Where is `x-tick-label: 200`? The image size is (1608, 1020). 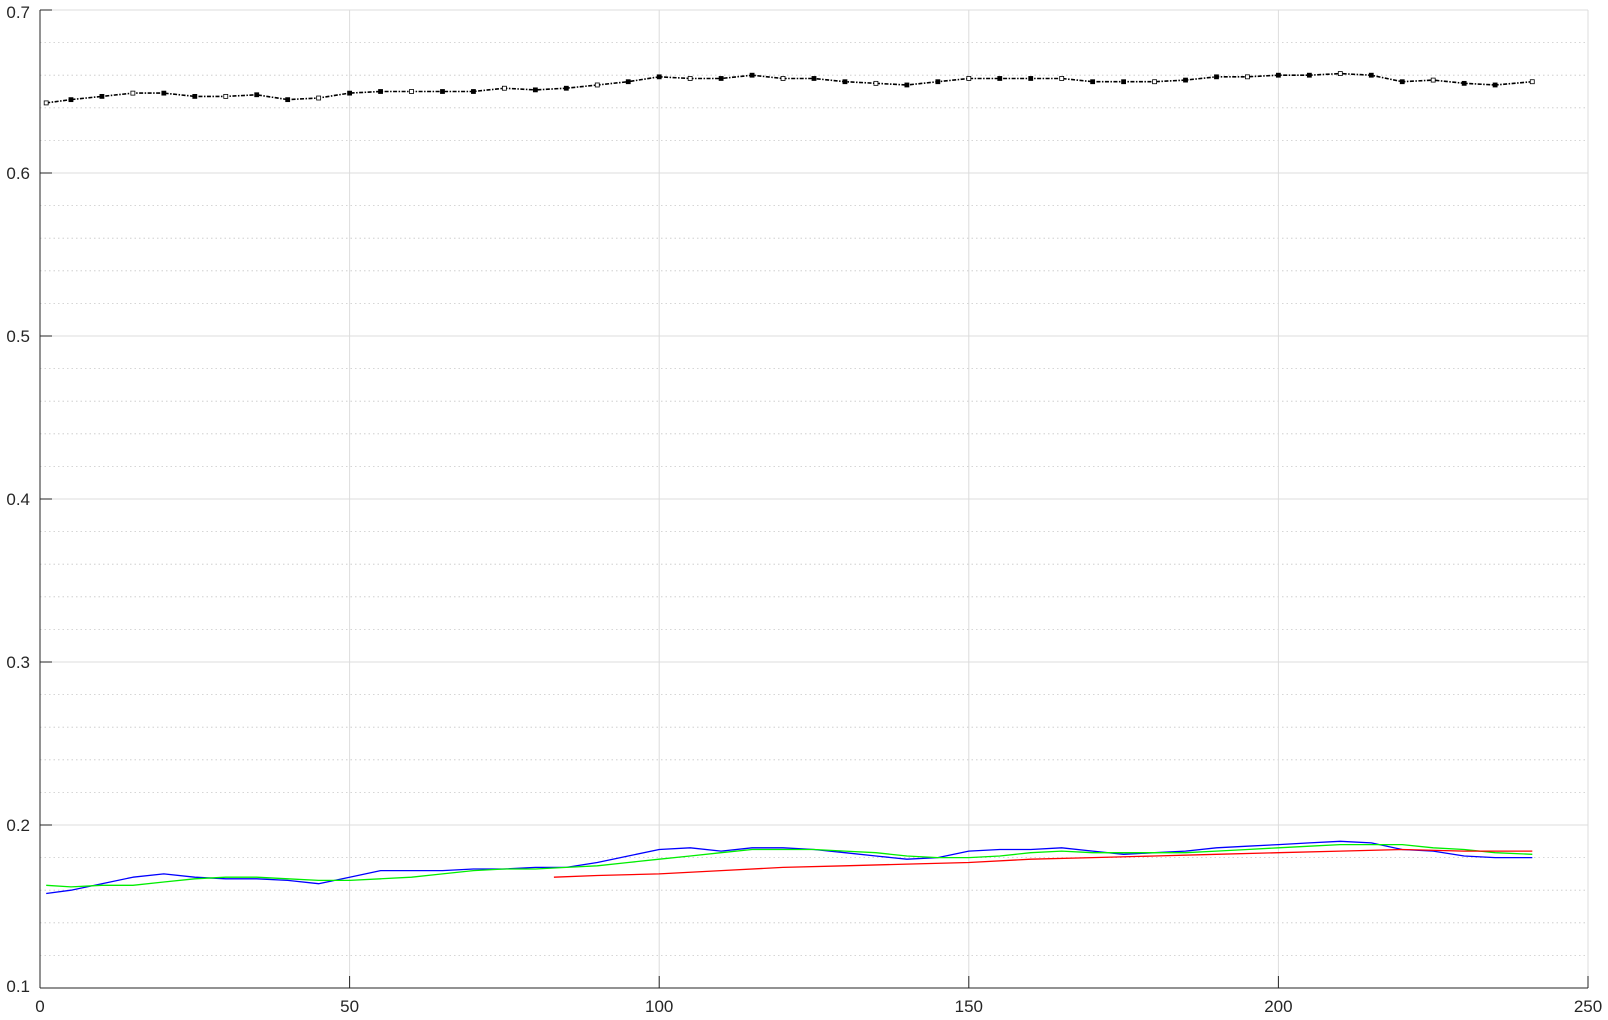 x-tick-label: 200 is located at coordinates (1278, 1006).